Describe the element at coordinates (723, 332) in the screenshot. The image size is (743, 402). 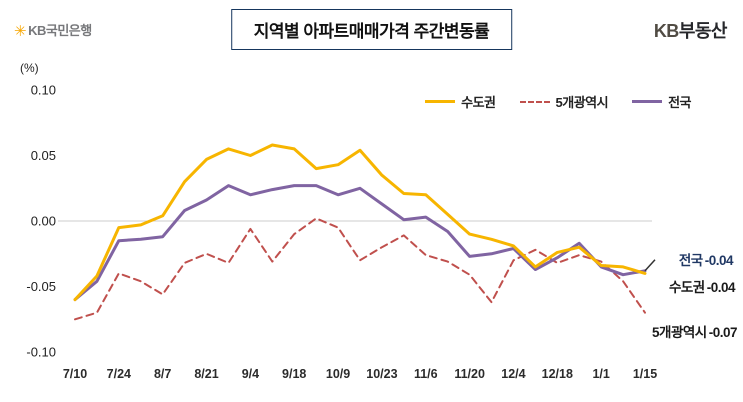
I see `annotation-value: -0.07` at that location.